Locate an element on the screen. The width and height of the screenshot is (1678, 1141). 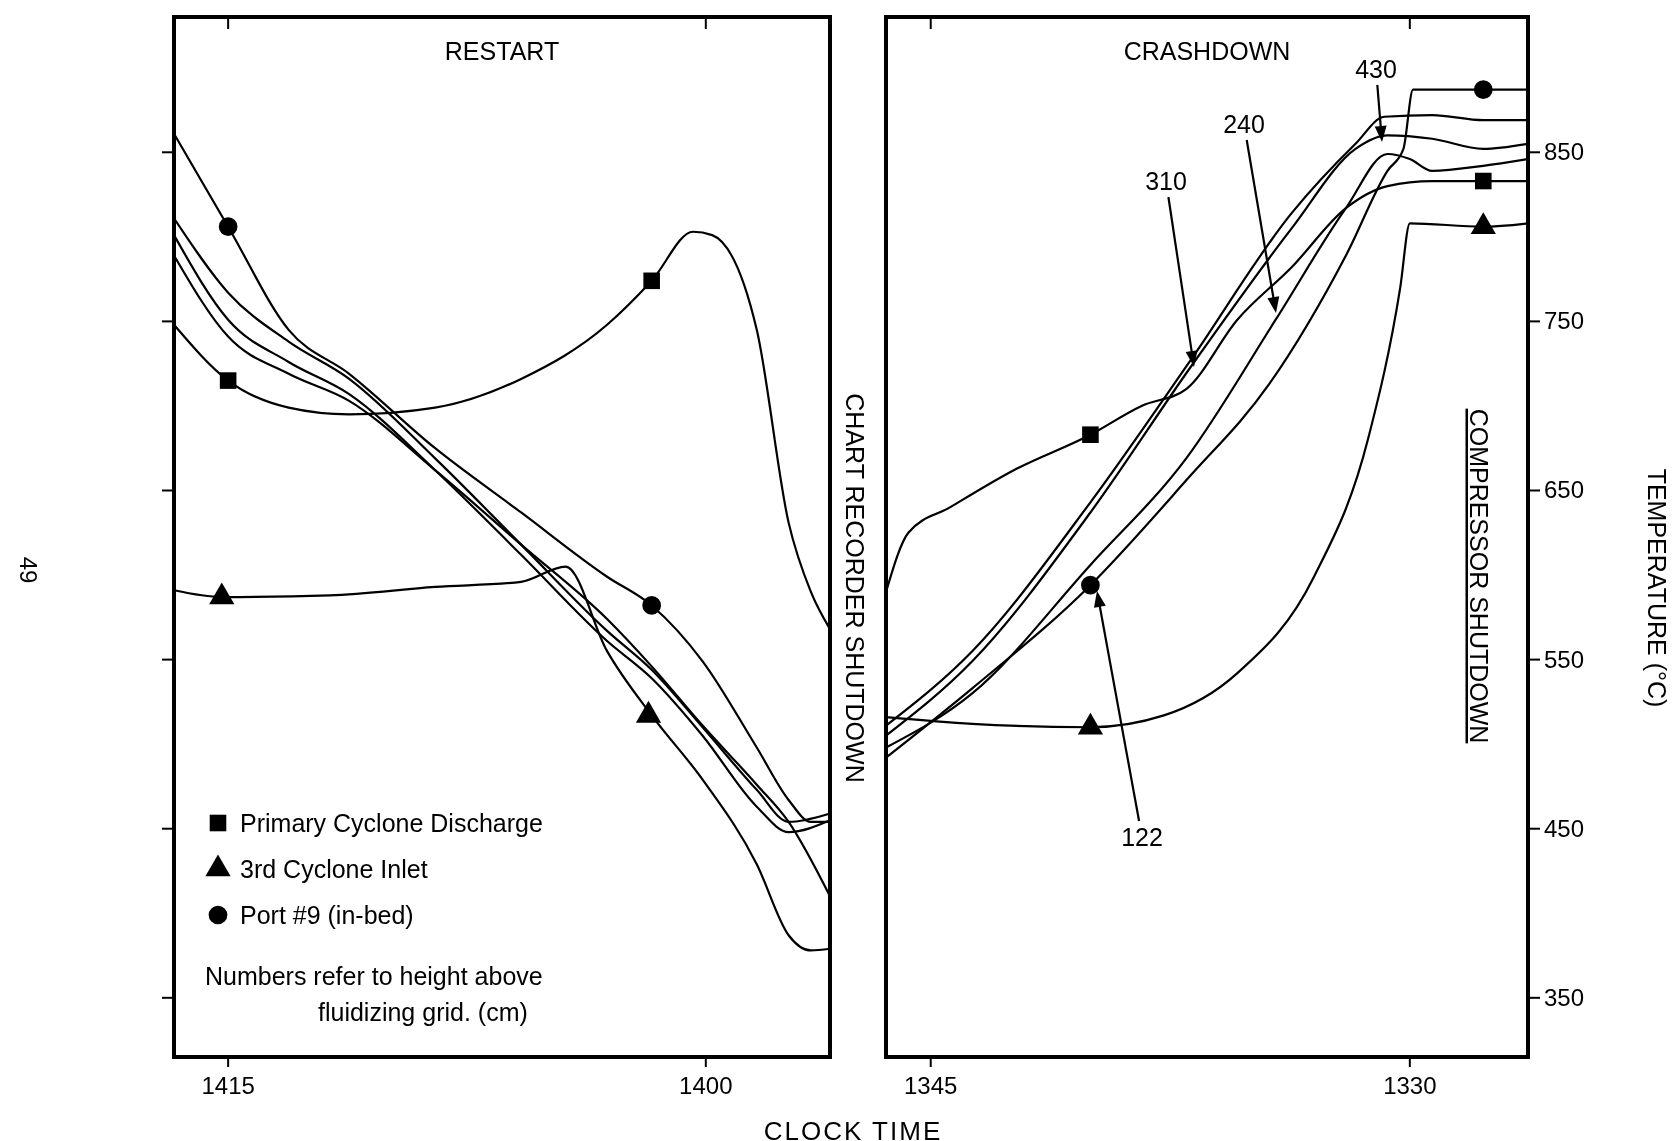
x-tick-label: 1330 is located at coordinates (1410, 1085).